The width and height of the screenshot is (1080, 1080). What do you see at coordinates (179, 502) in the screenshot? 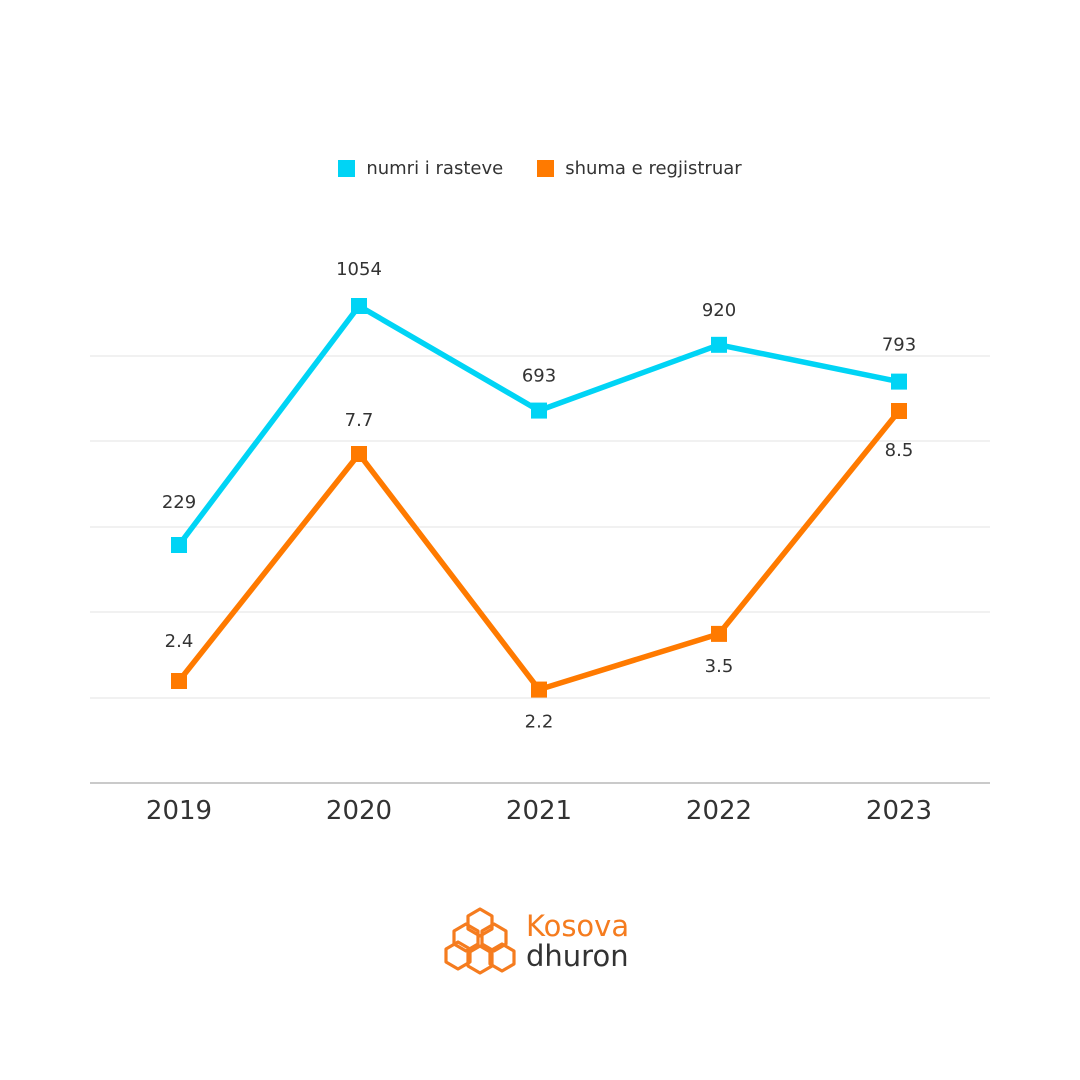
I see `data-label: 229` at bounding box center [179, 502].